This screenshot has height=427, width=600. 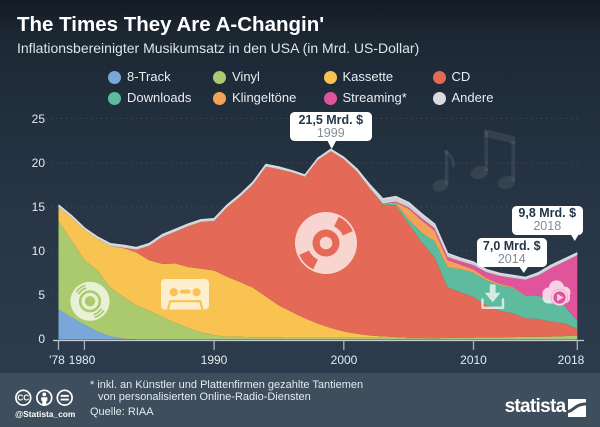 What do you see at coordinates (23, 398) in the screenshot?
I see `svg-text: CC` at bounding box center [23, 398].